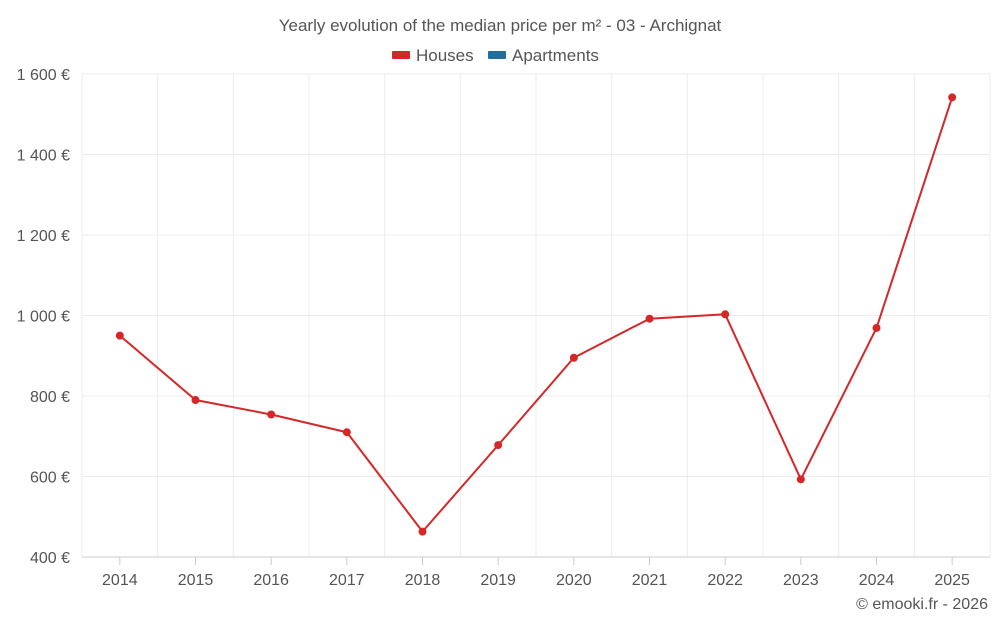 The image size is (1000, 625). I want to click on y-tick-label: 1 000 €, so click(43, 317).